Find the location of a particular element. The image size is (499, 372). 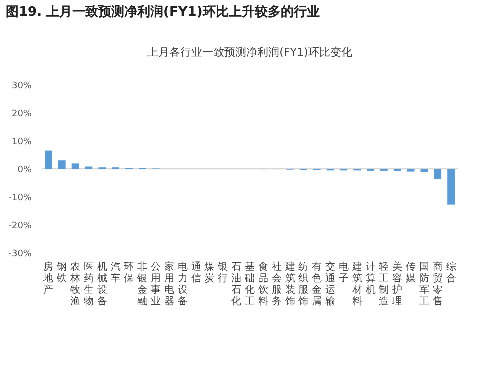

x-tick-label: 环保 is located at coordinates (129, 273).